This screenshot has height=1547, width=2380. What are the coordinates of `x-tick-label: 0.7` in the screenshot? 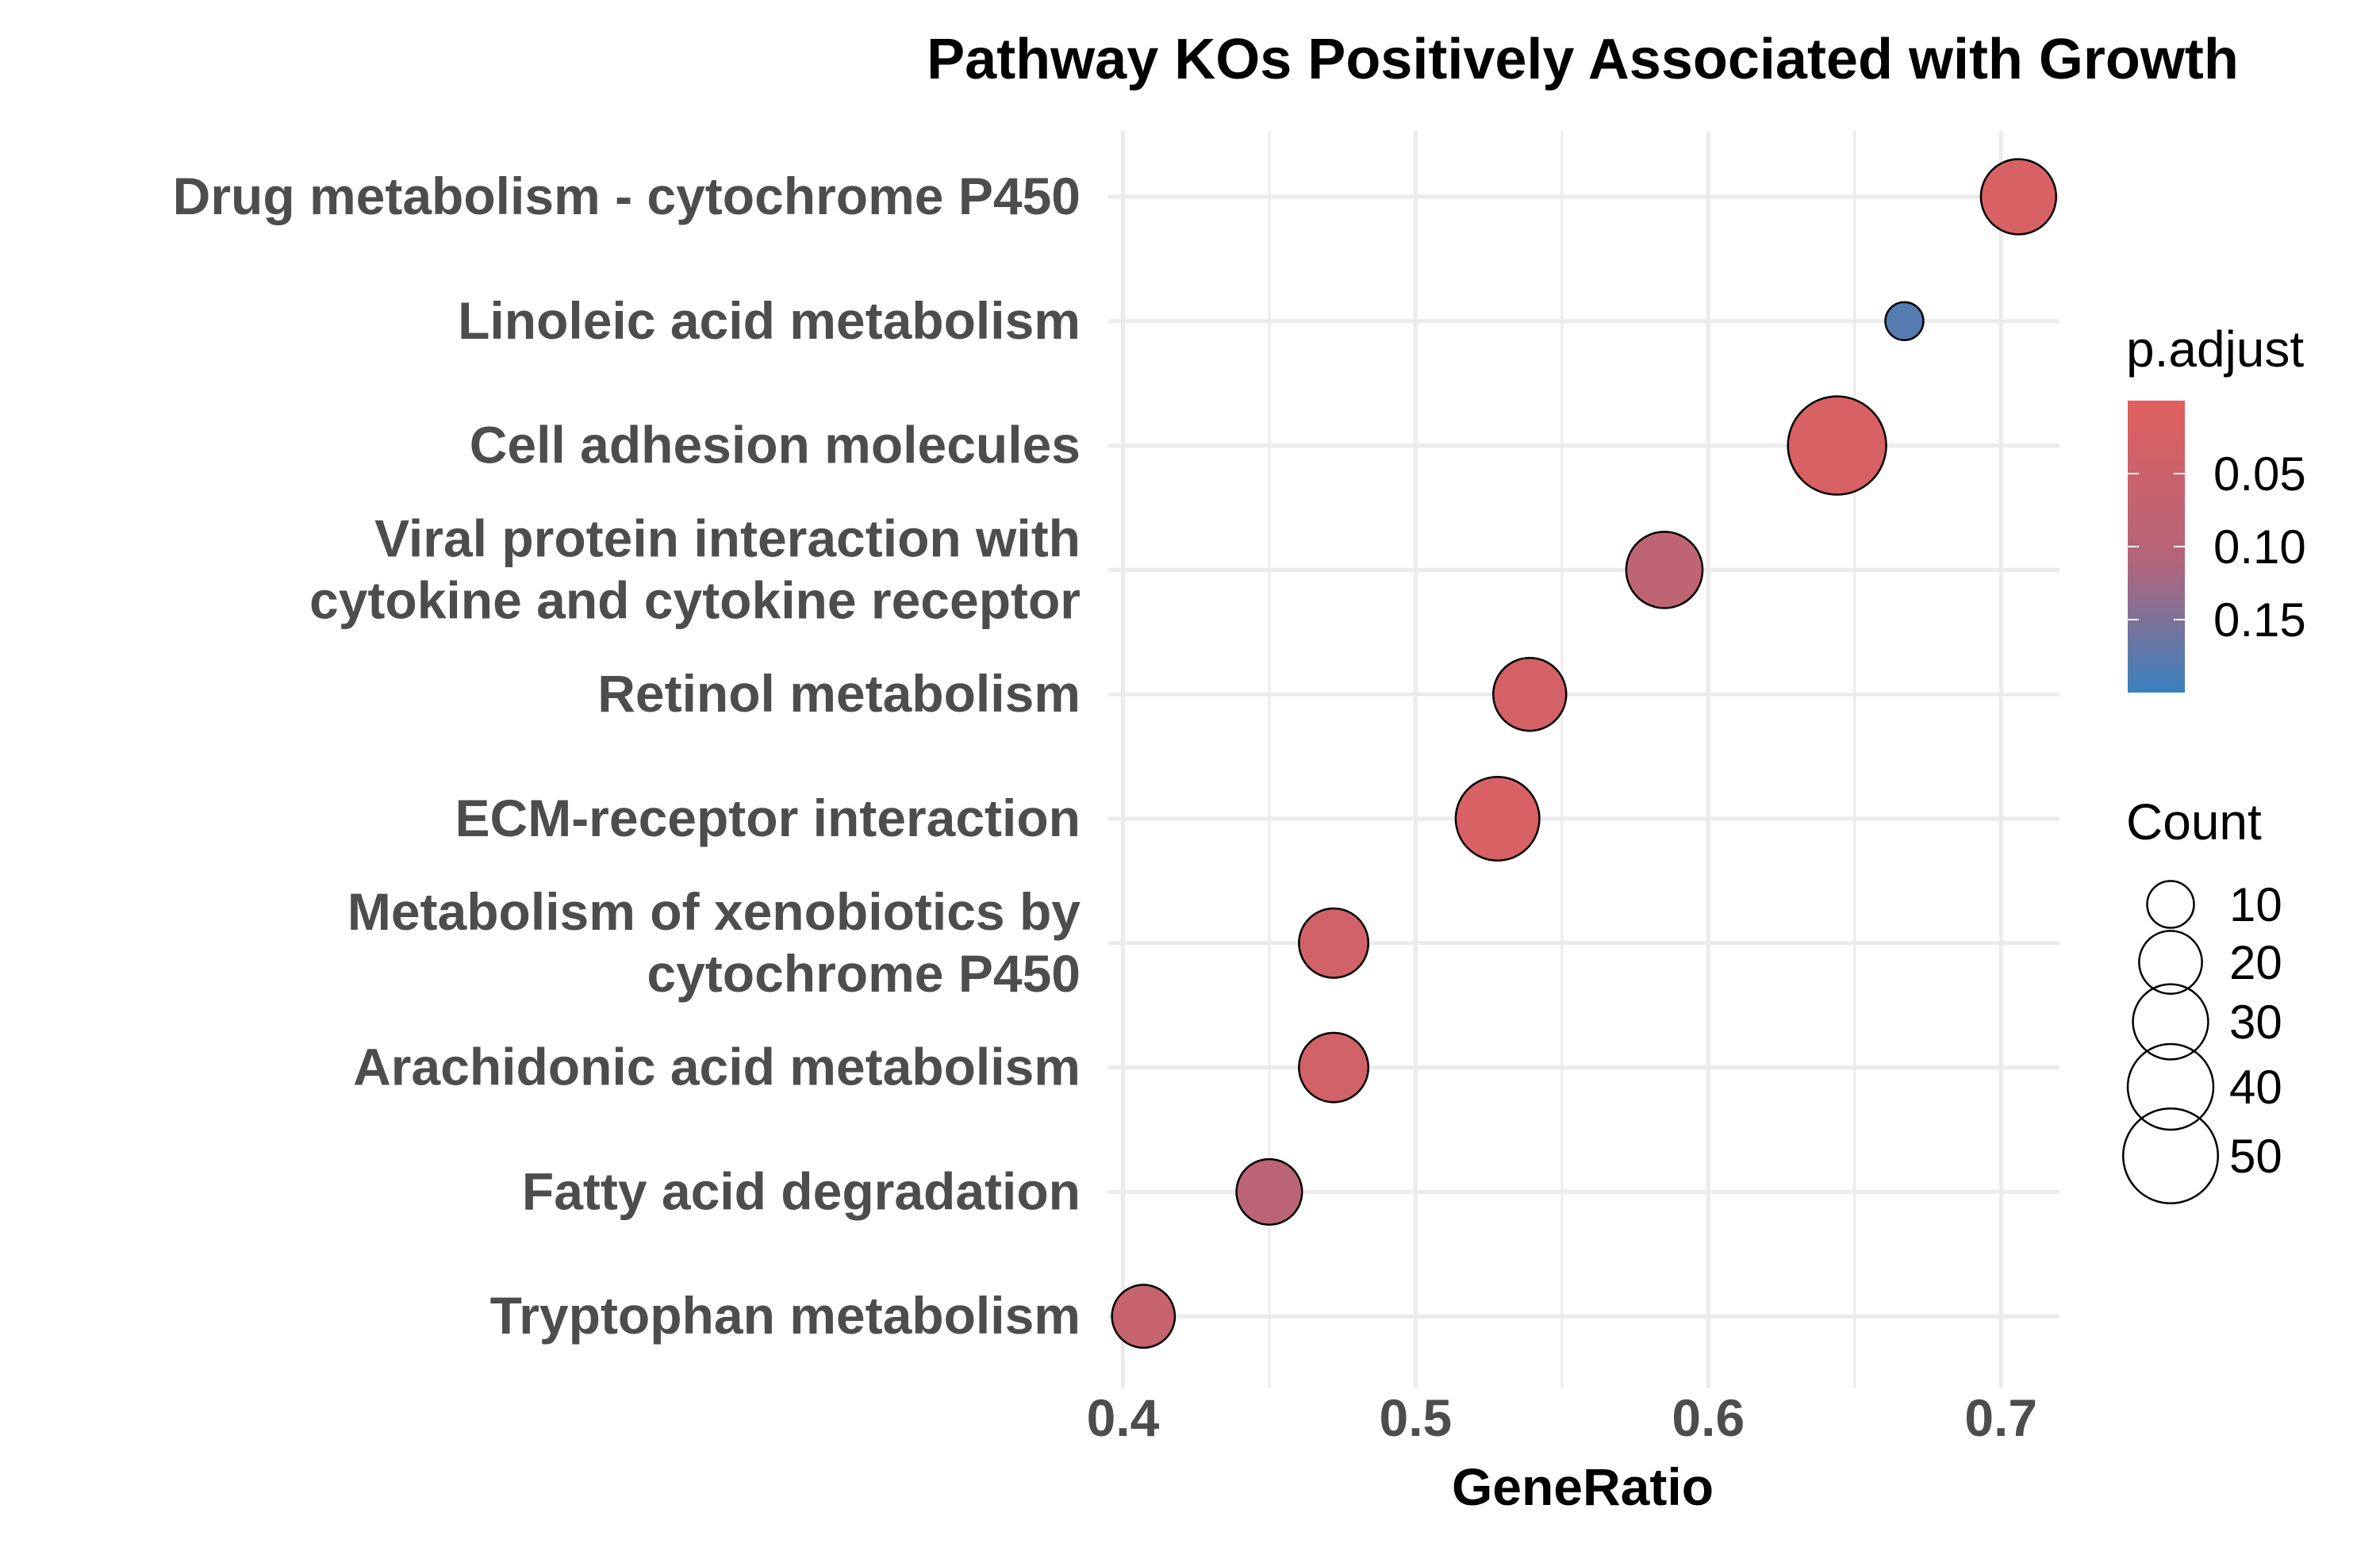 It's located at (2000, 1417).